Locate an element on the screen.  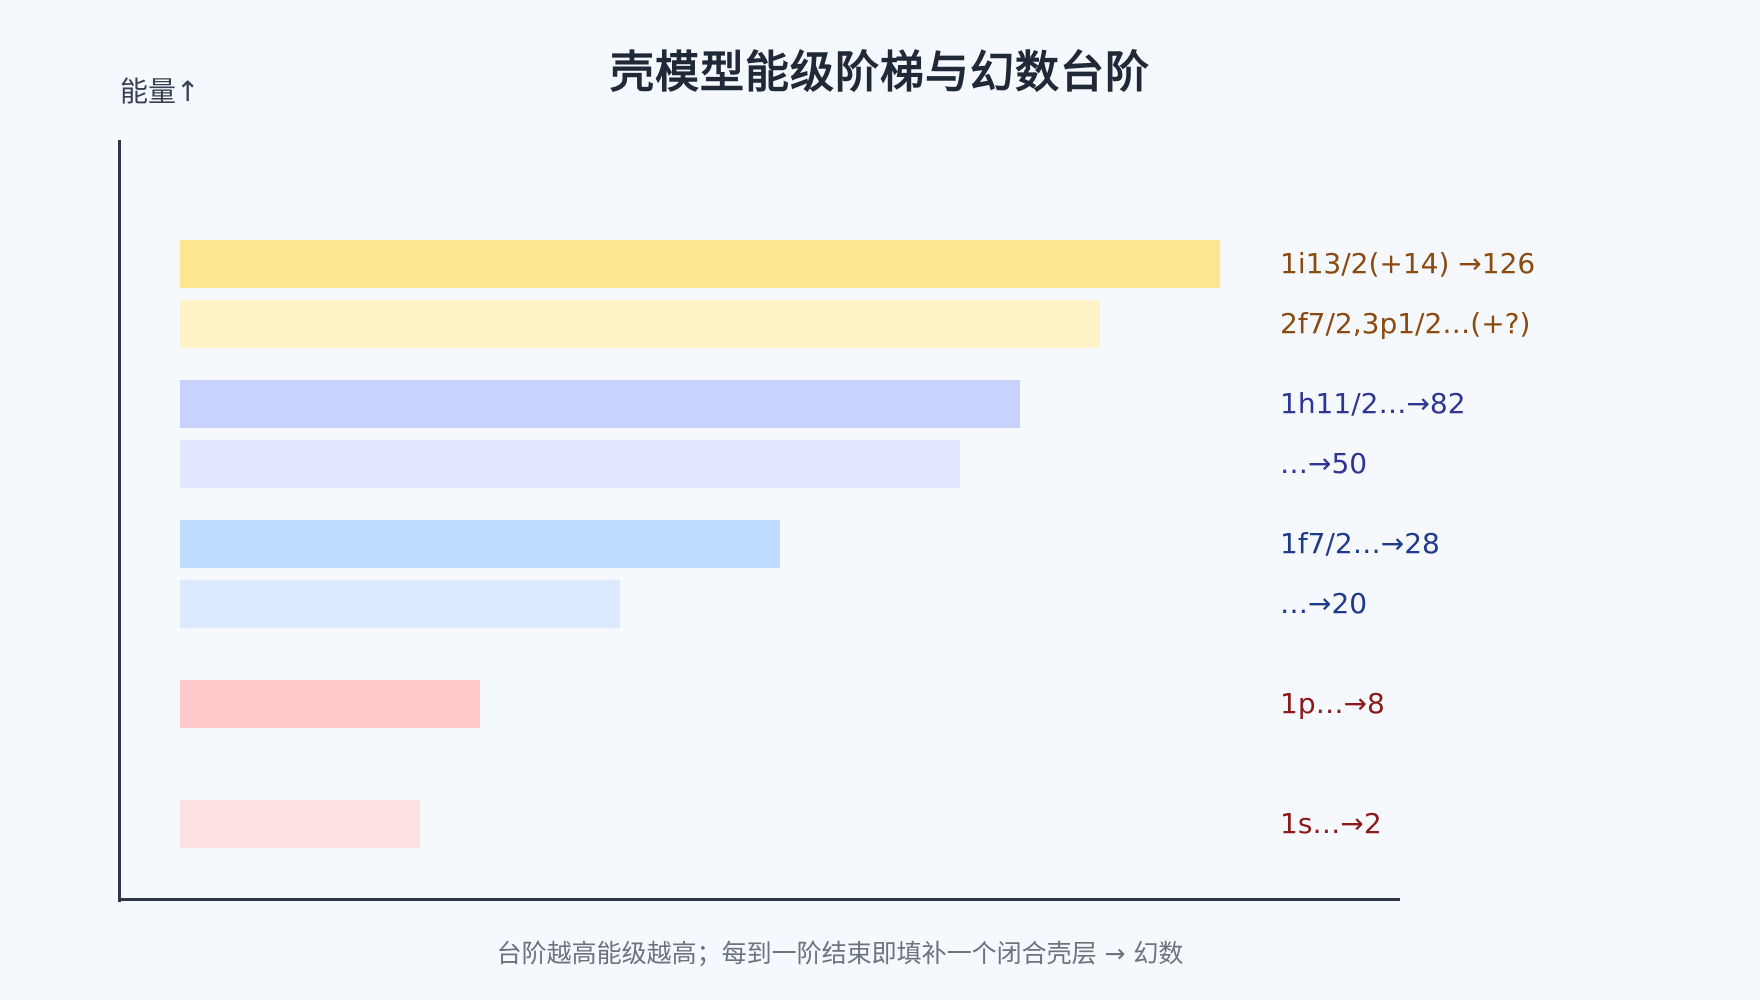
diagram-caption: 台阶越高能级越高；每到一阶结束即填补一个闭合壳层 → 幻数 is located at coordinates (840, 953).